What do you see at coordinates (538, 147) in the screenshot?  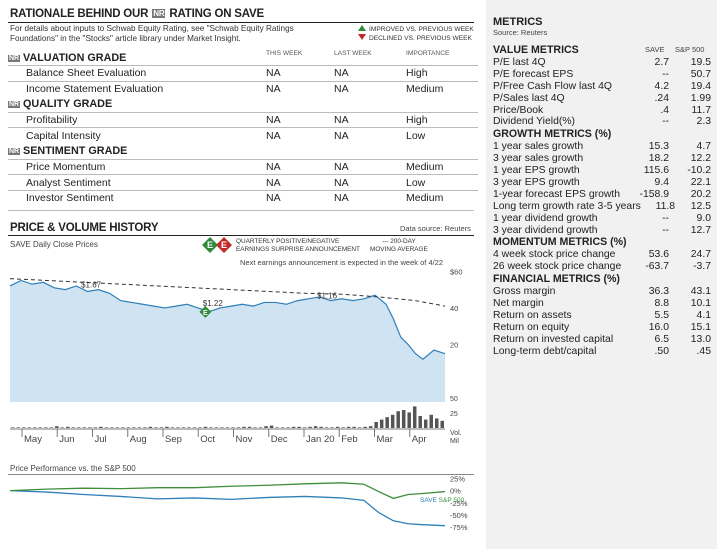 I see `metric-label: 1 year sales growth` at bounding box center [538, 147].